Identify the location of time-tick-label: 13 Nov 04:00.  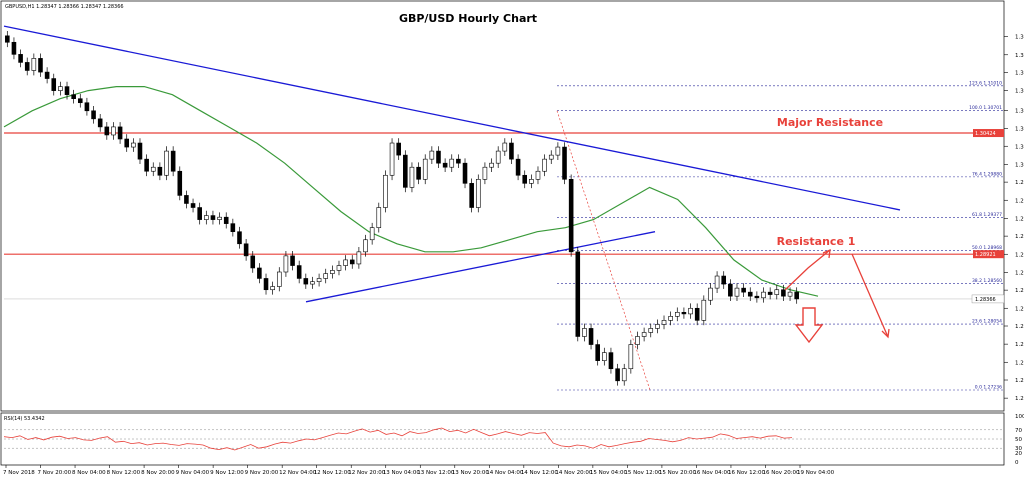
(402, 473).